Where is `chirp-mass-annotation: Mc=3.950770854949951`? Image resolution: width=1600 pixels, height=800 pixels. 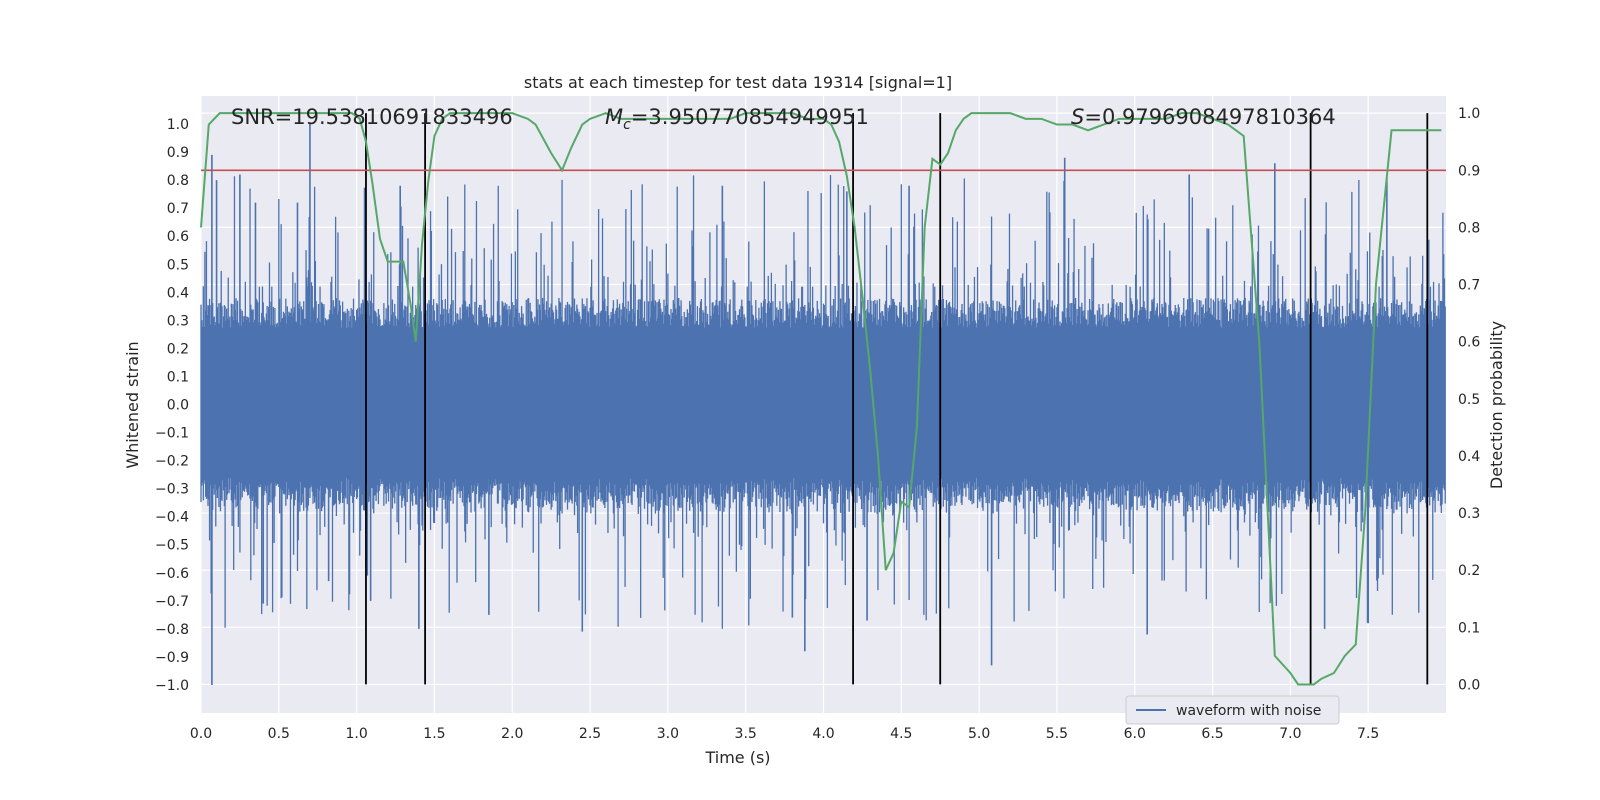
chirp-mass-annotation: Mc=3.950770854949951 is located at coordinates (737, 119).